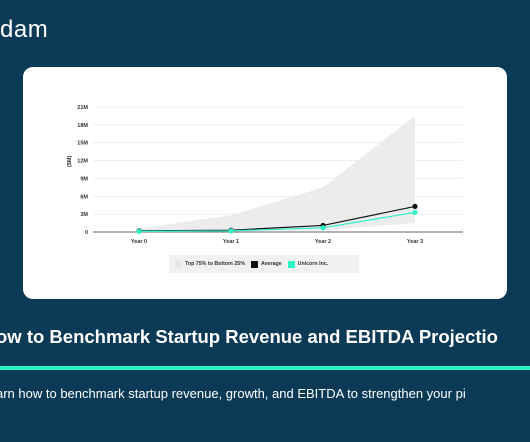  Describe the element at coordinates (178, 264) in the screenshot. I see `range-swatch` at that location.